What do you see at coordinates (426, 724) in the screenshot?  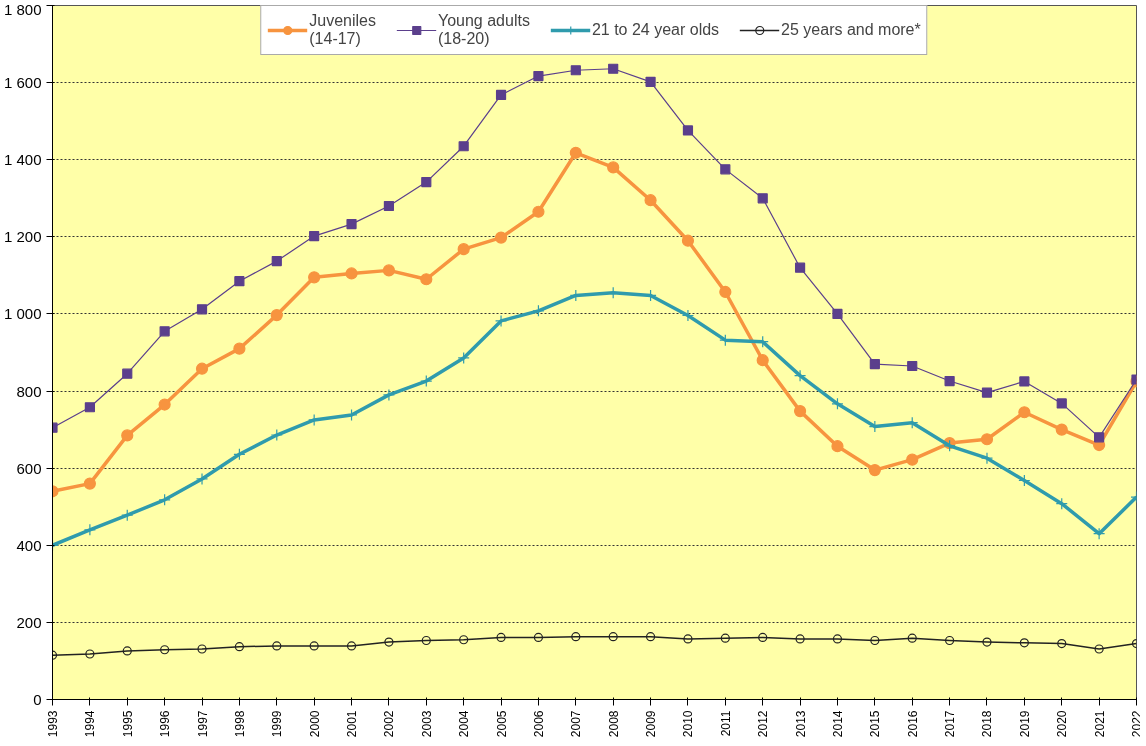 I see `x-tick-label: 2003` at bounding box center [426, 724].